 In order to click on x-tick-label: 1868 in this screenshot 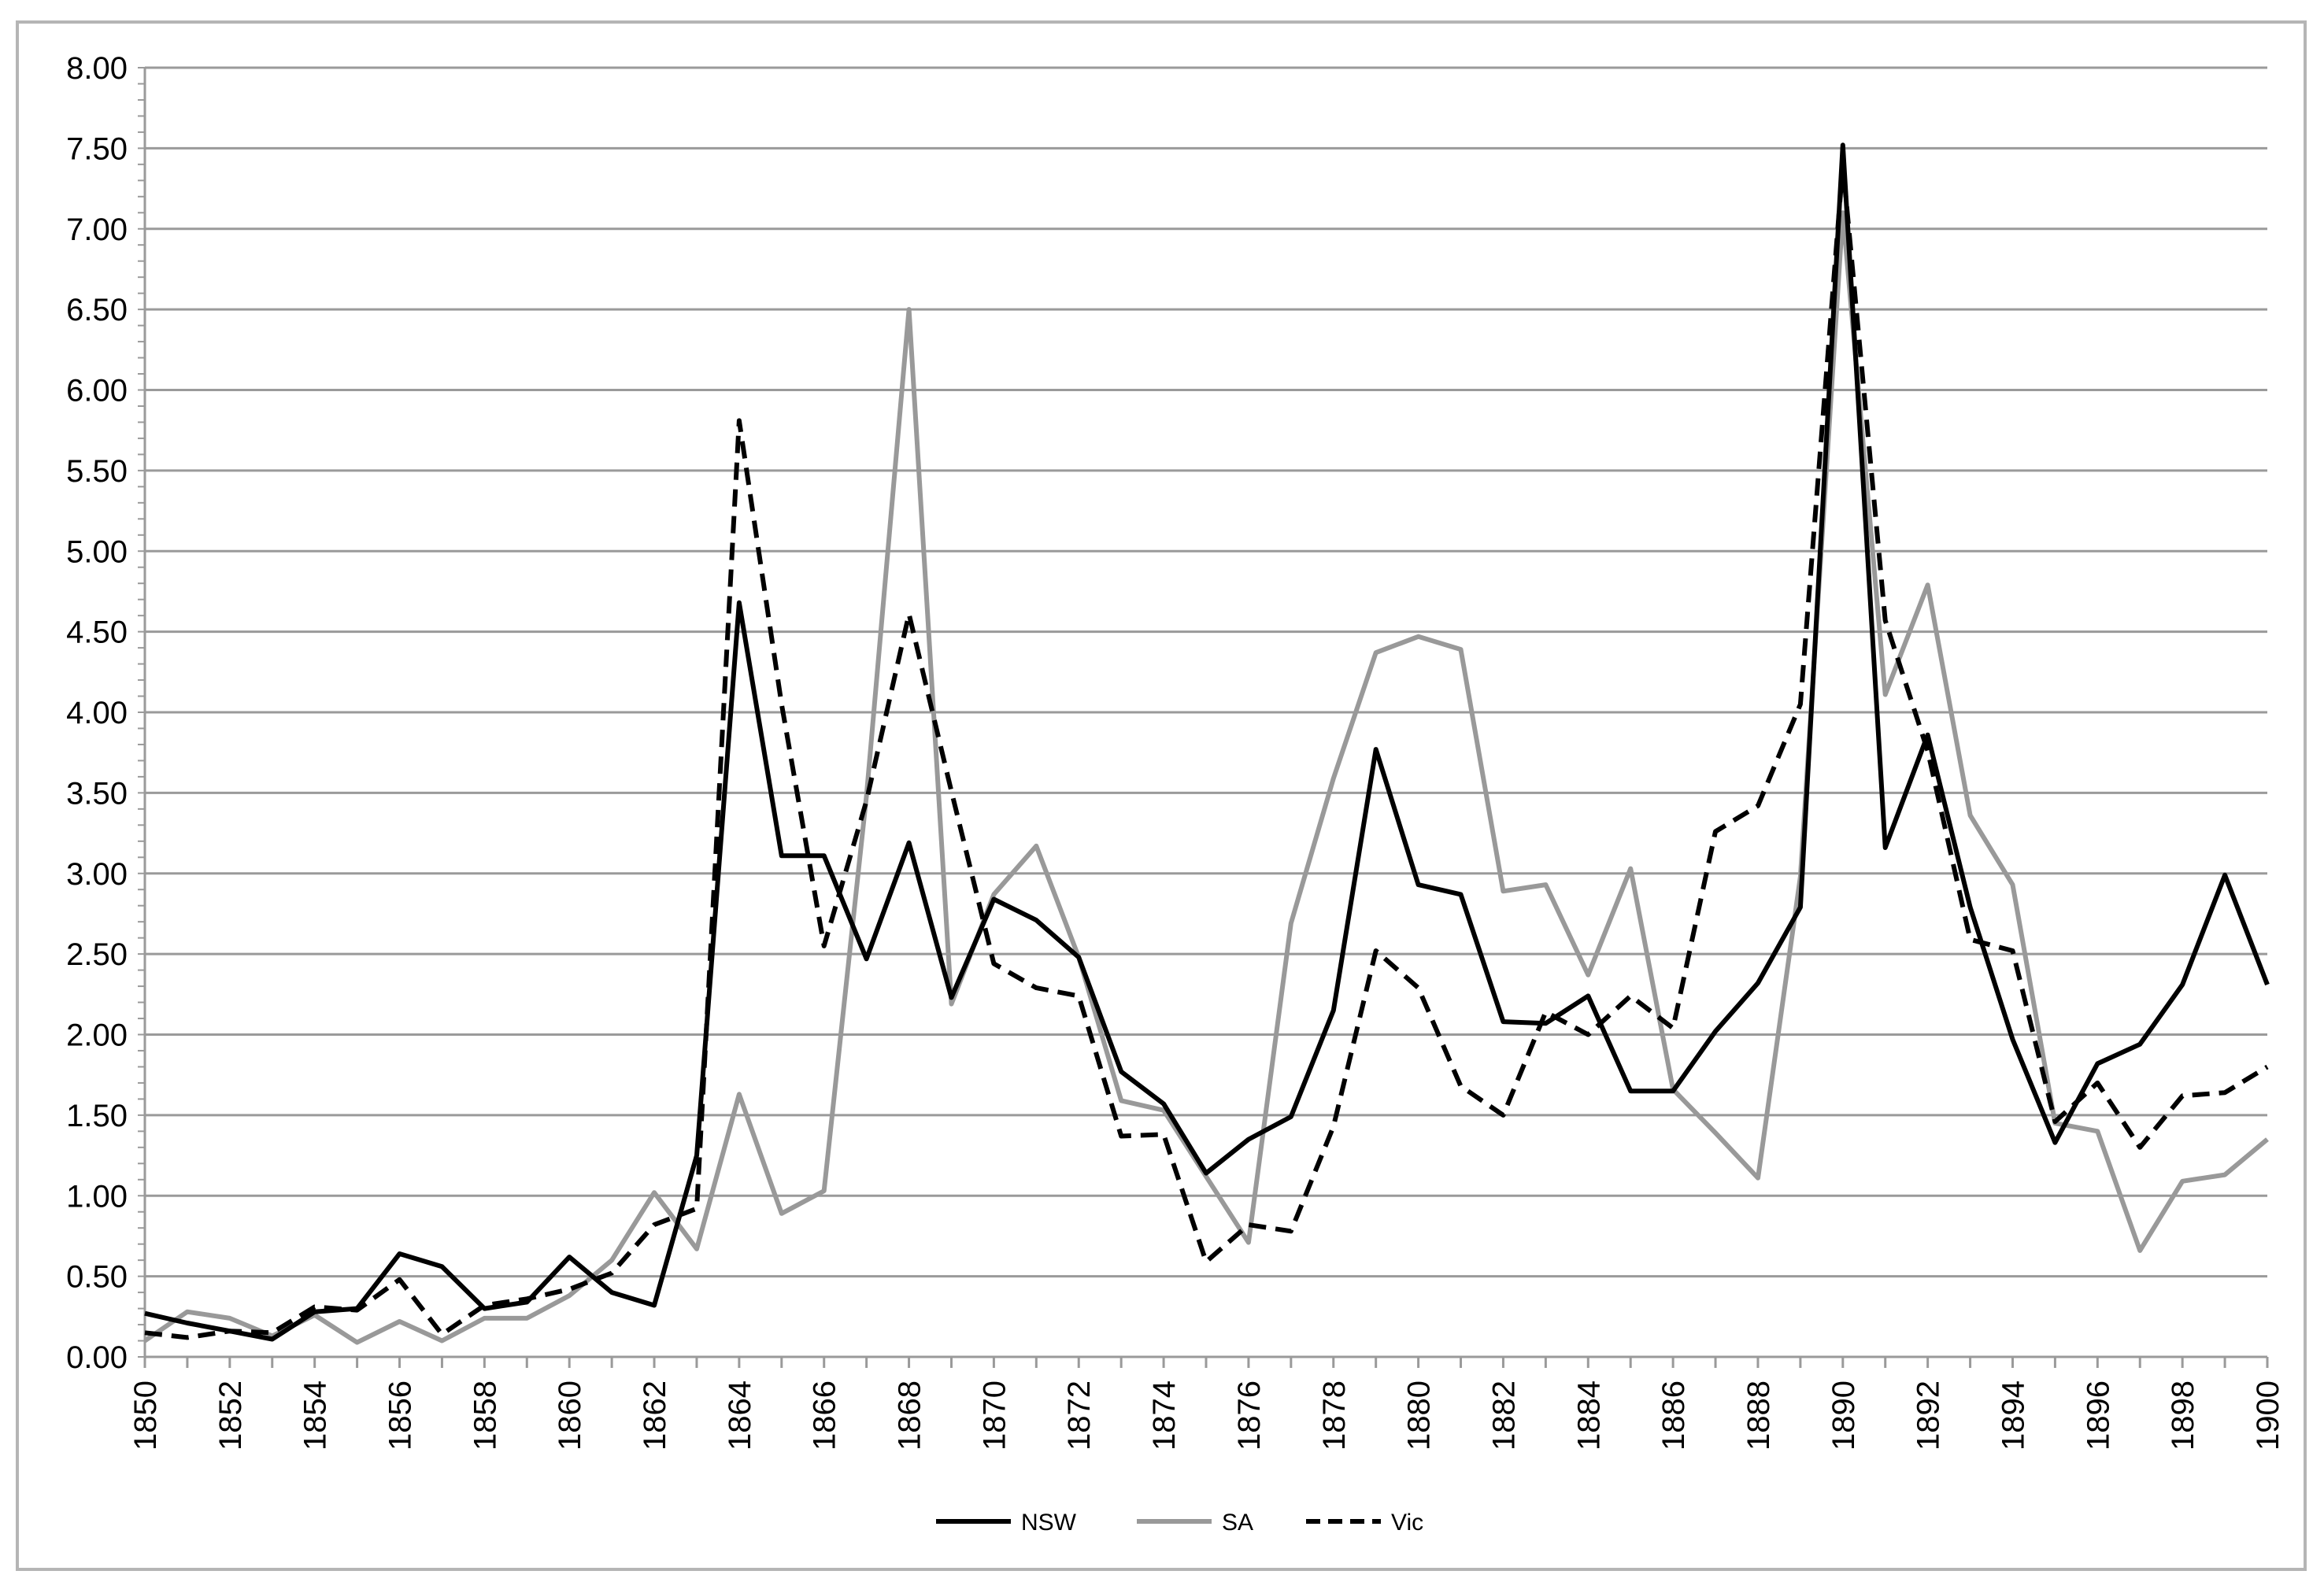, I will do `click(910, 1415)`.